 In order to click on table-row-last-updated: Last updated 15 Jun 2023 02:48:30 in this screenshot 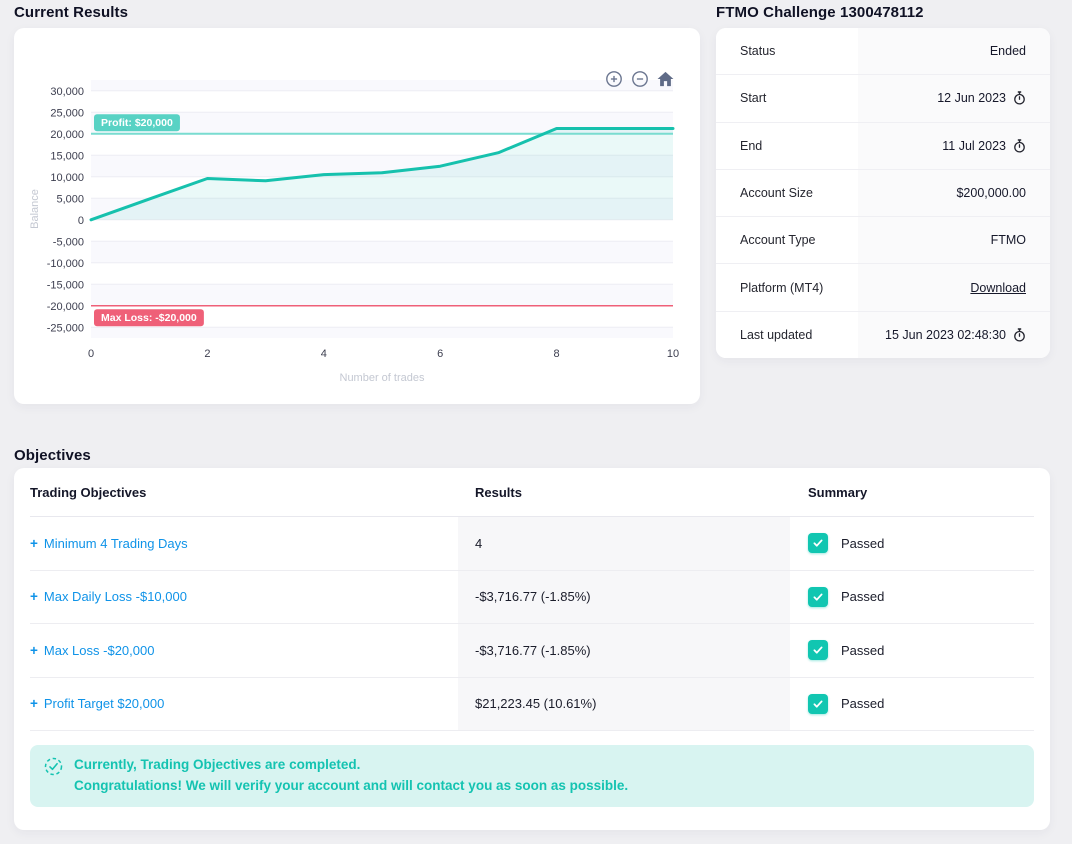, I will do `click(883, 334)`.